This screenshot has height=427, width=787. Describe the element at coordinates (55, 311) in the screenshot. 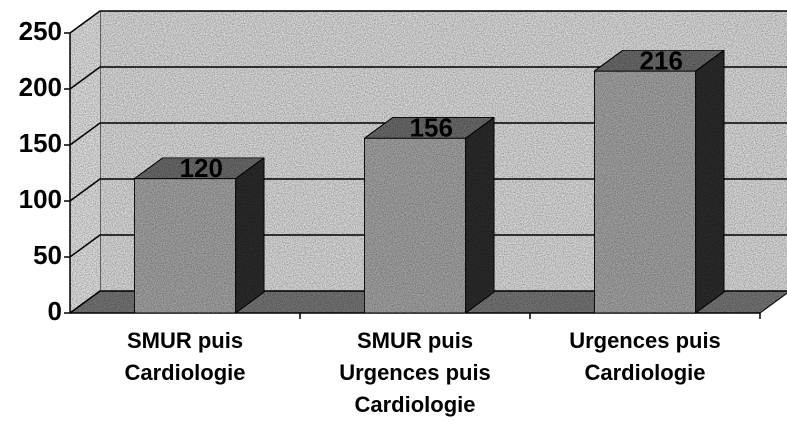

I see `y-tick-label: 0` at that location.